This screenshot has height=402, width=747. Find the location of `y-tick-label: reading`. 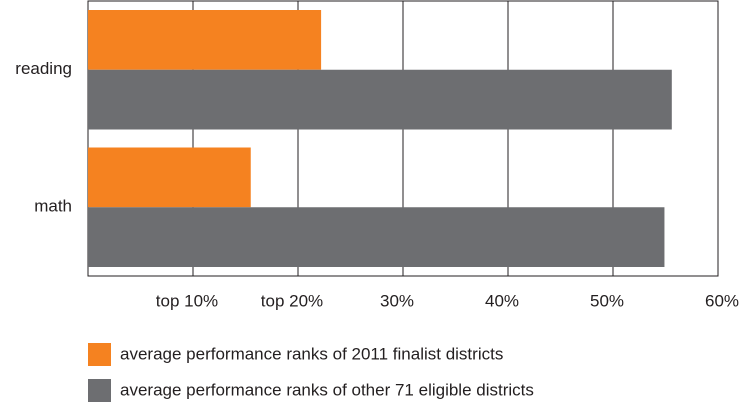

y-tick-label: reading is located at coordinates (43, 68).